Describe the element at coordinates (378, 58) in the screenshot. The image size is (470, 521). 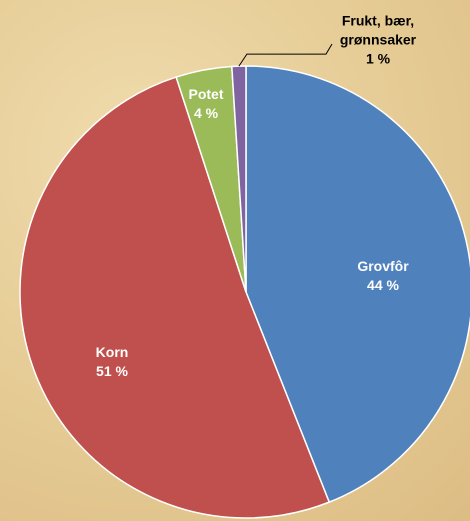
I see `slice-value: 1 %` at that location.